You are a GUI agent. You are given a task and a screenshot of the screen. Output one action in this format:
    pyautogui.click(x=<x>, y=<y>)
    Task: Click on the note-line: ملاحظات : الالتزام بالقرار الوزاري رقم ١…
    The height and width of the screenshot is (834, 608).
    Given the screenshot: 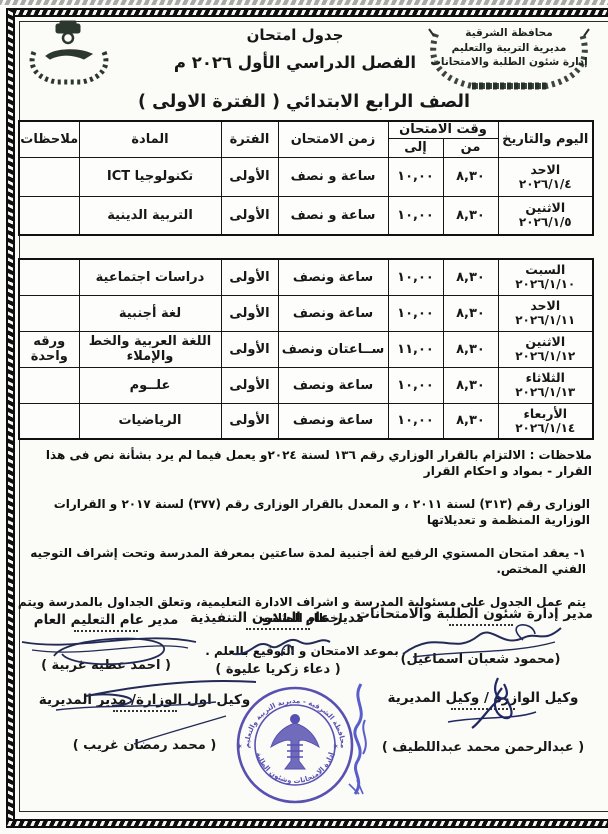 What is the action you would take?
    pyautogui.click(x=318, y=463)
    